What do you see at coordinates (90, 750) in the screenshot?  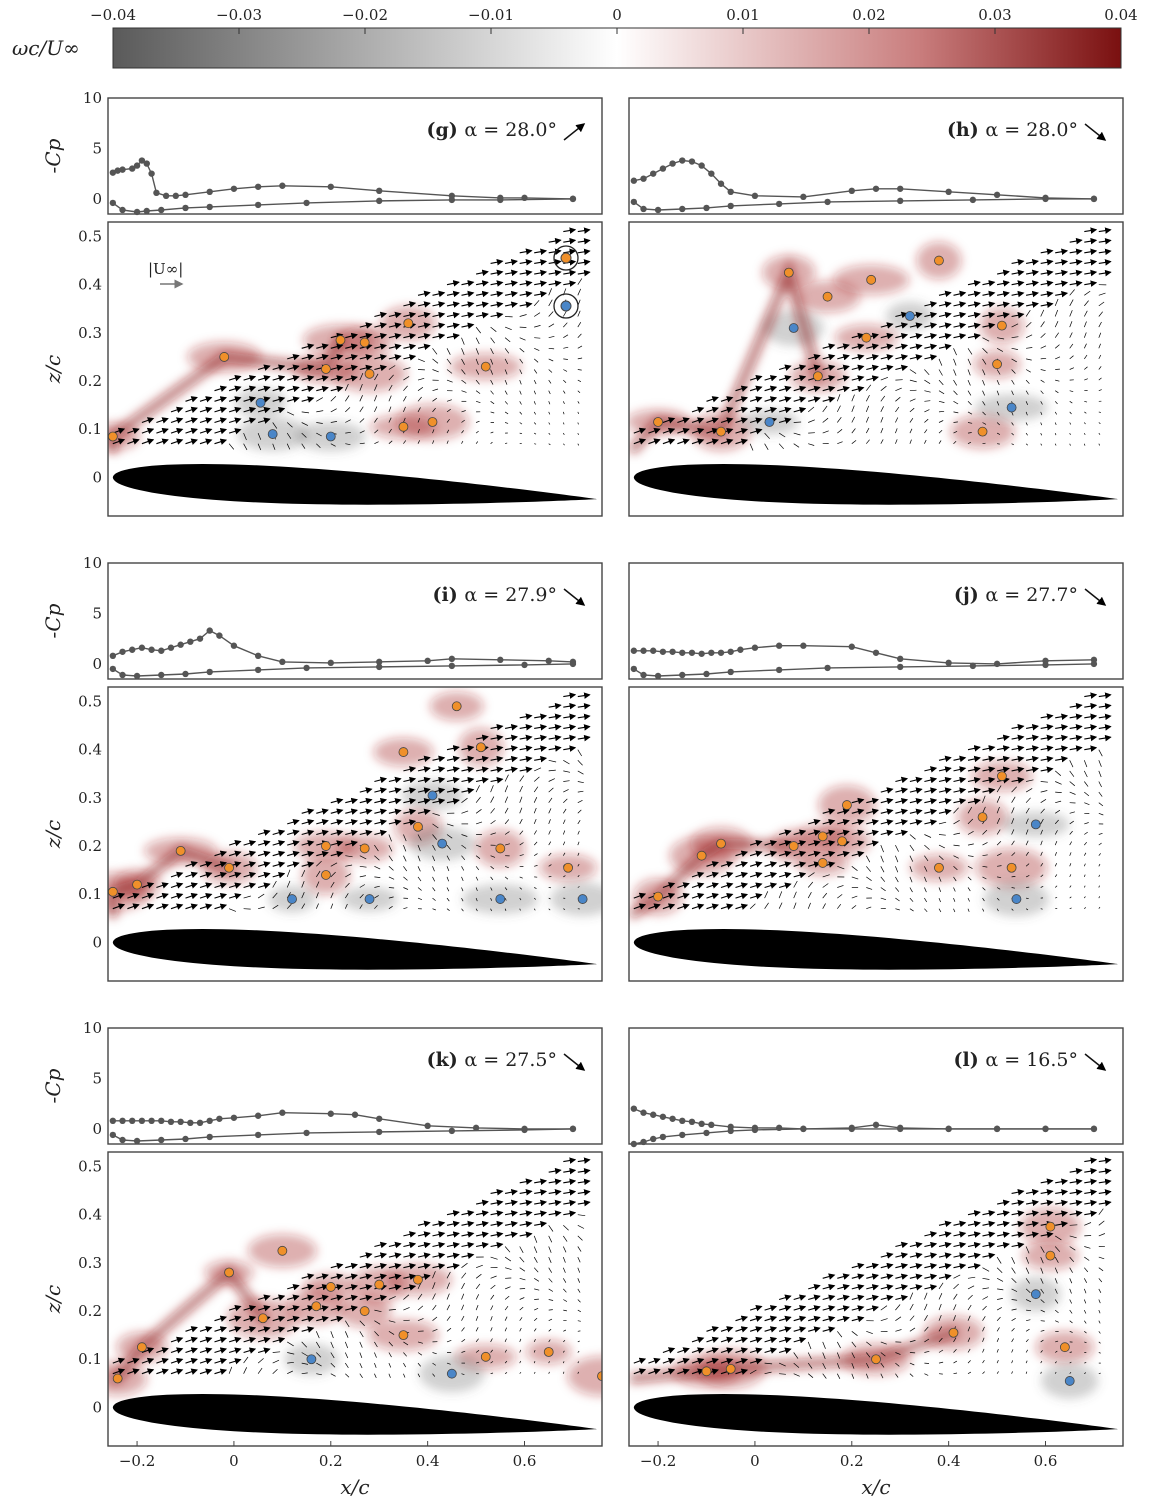 I see `z-tick-label: 0.4` at bounding box center [90, 750].